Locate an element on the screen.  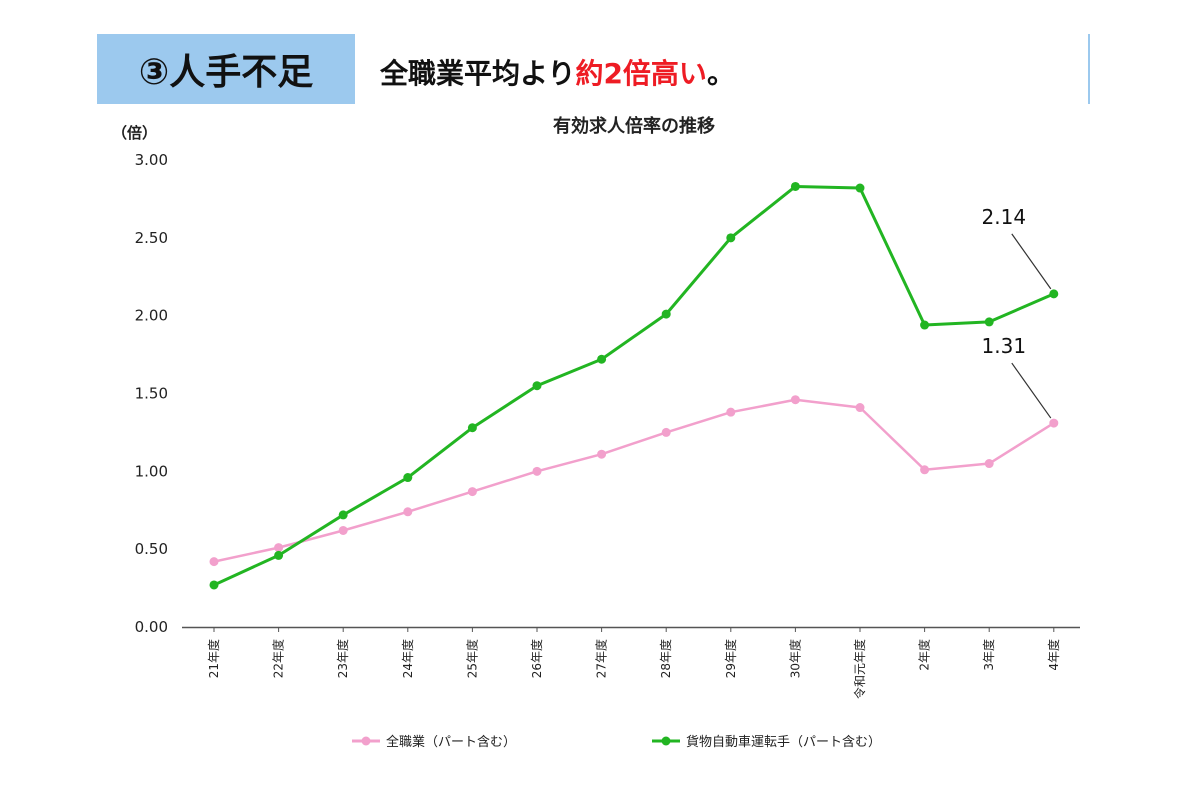
x-tick-label: 2年度 is located at coordinates (924, 655).